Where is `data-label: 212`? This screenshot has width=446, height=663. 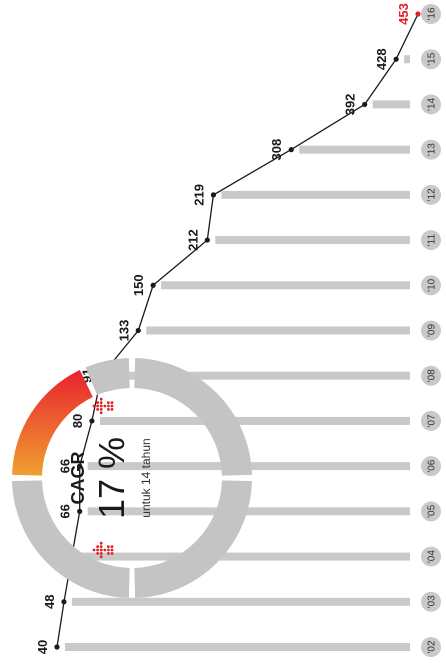
data-label: 212 is located at coordinates (192, 240).